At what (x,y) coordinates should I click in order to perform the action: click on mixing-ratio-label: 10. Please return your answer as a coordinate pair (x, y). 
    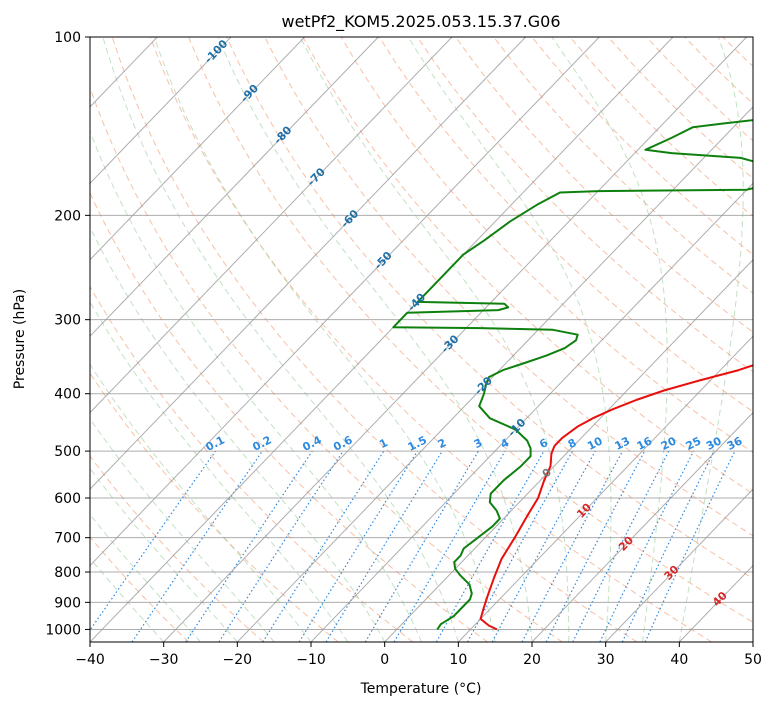
    Looking at the image, I should click on (595, 443).